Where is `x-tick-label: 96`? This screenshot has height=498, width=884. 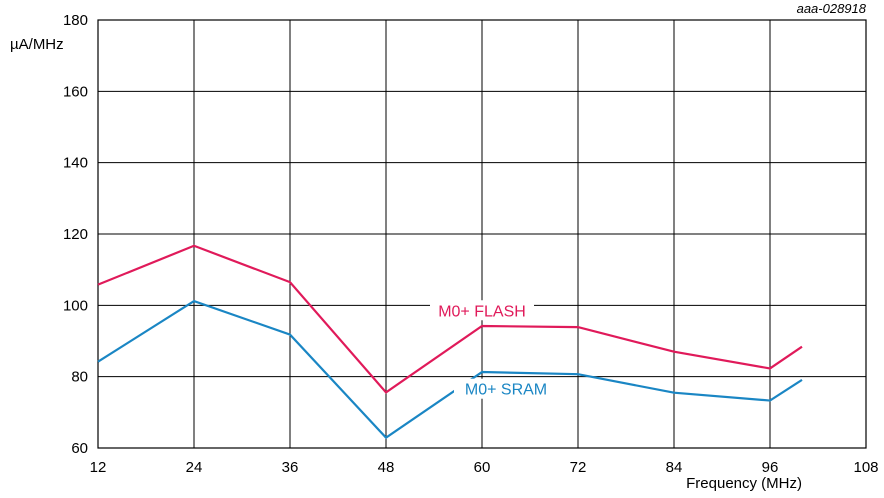 x-tick-label: 96 is located at coordinates (770, 467).